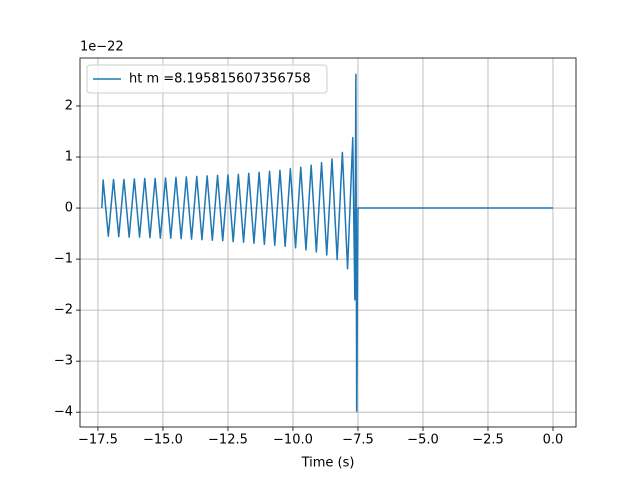 The width and height of the screenshot is (640, 480). What do you see at coordinates (423, 440) in the screenshot?
I see `x-tick-label: −5.0` at bounding box center [423, 440].